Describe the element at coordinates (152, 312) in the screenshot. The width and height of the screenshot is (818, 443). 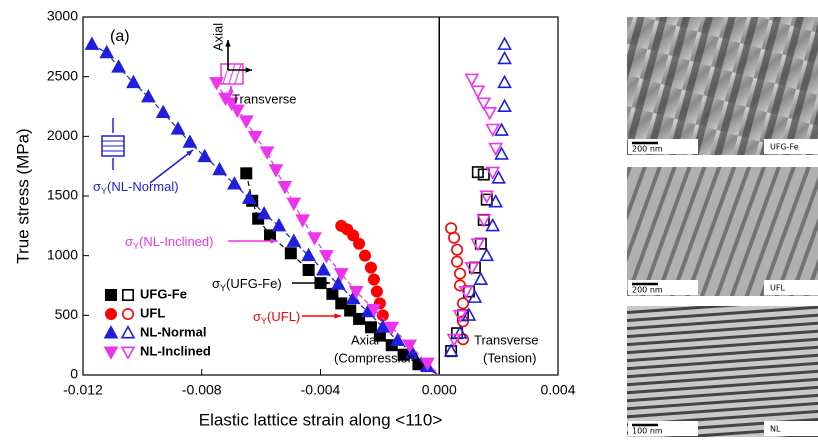
I see `legend-label: UFL` at that location.